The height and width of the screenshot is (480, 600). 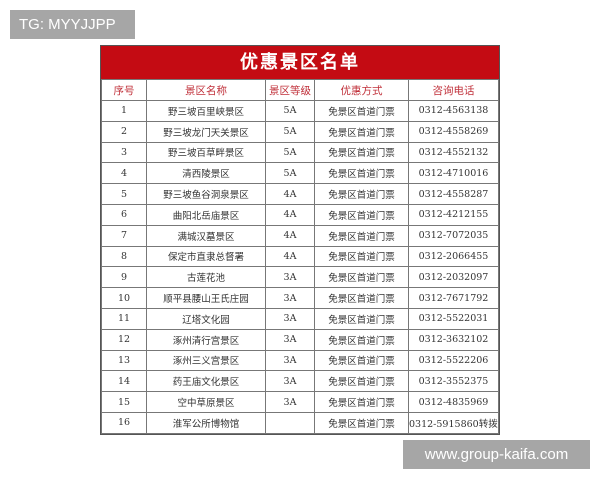 I want to click on table-row: 15 空中草原景区 3A 免景区首道门票 0312-4835969, so click(x=300, y=402).